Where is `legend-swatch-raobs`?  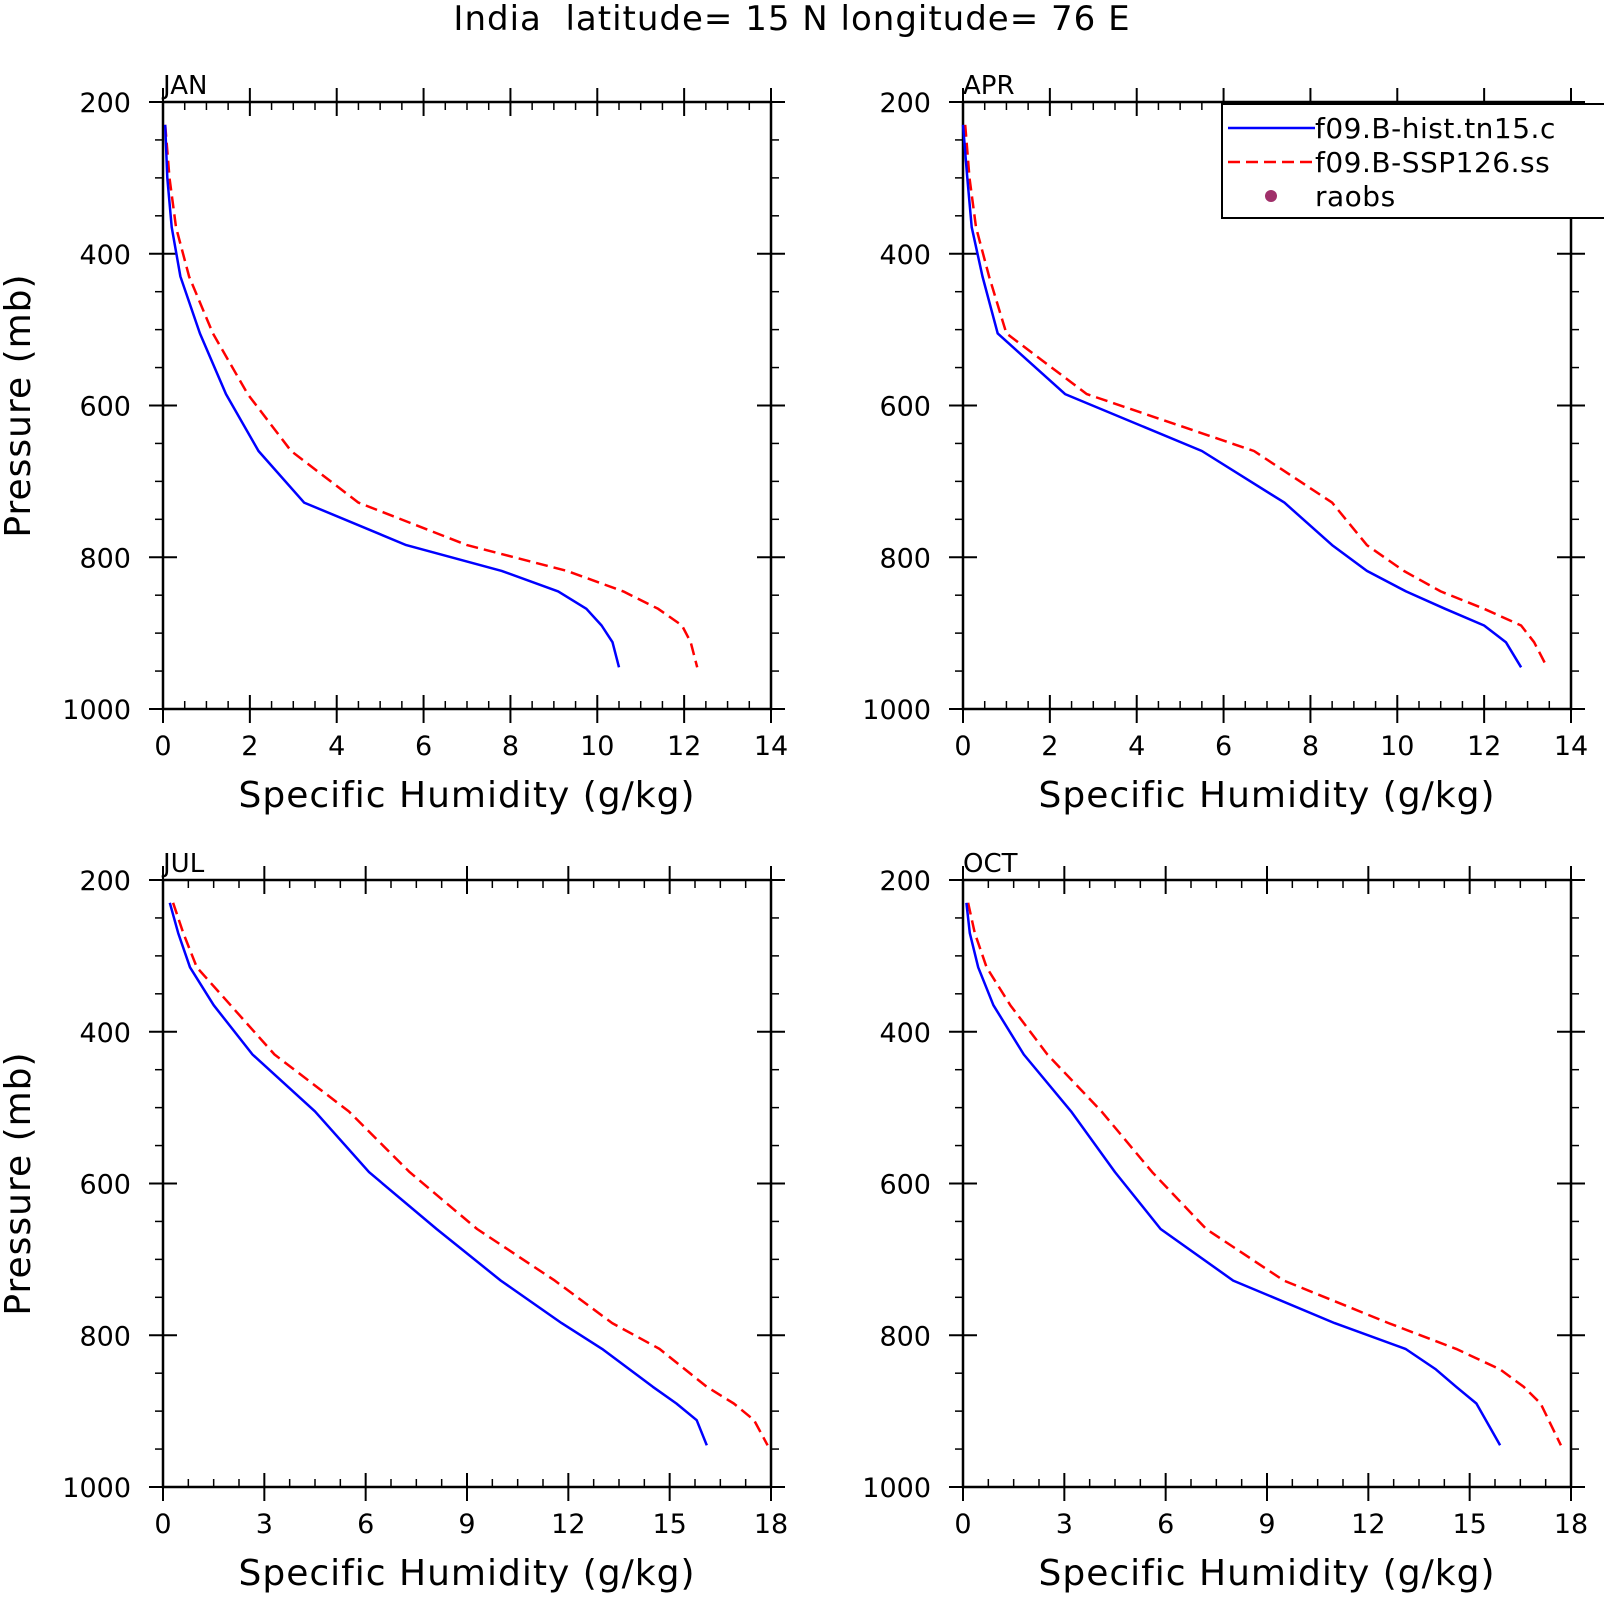
legend-swatch-raobs is located at coordinates (1271, 196).